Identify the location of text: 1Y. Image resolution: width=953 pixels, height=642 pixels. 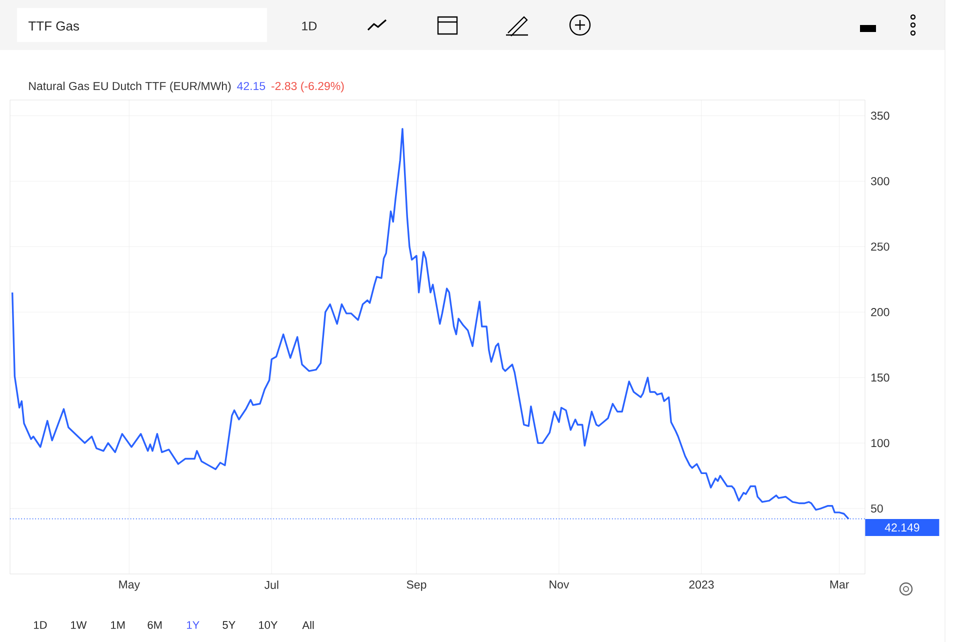
(193, 625).